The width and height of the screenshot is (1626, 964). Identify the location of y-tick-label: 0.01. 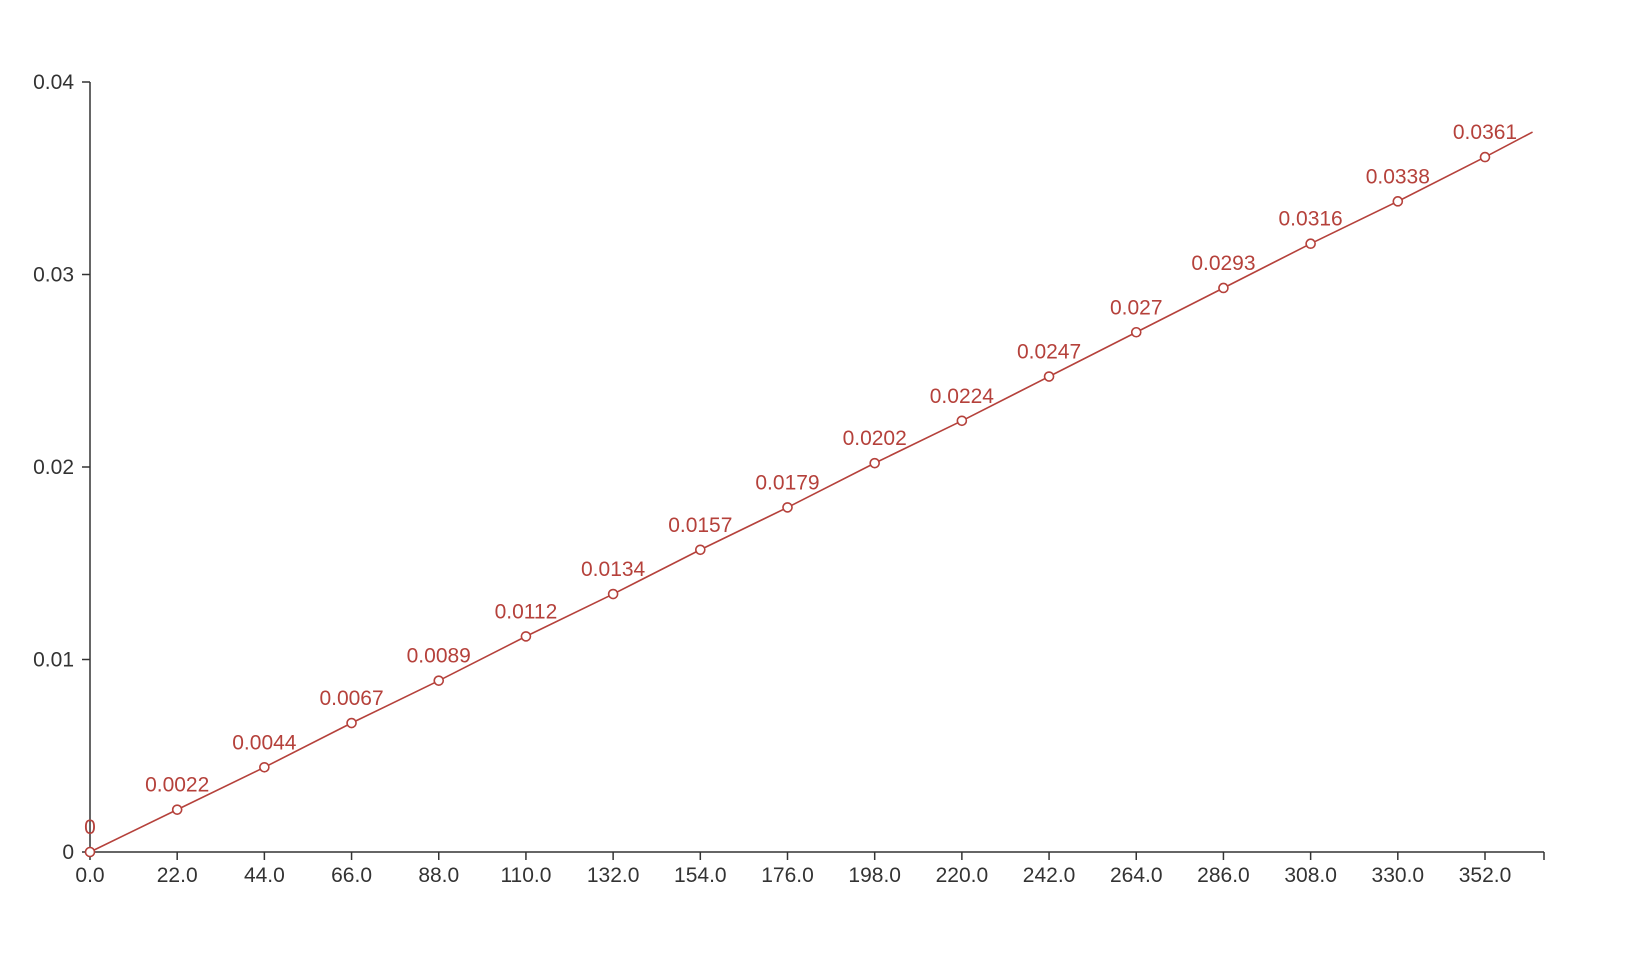
(53, 660).